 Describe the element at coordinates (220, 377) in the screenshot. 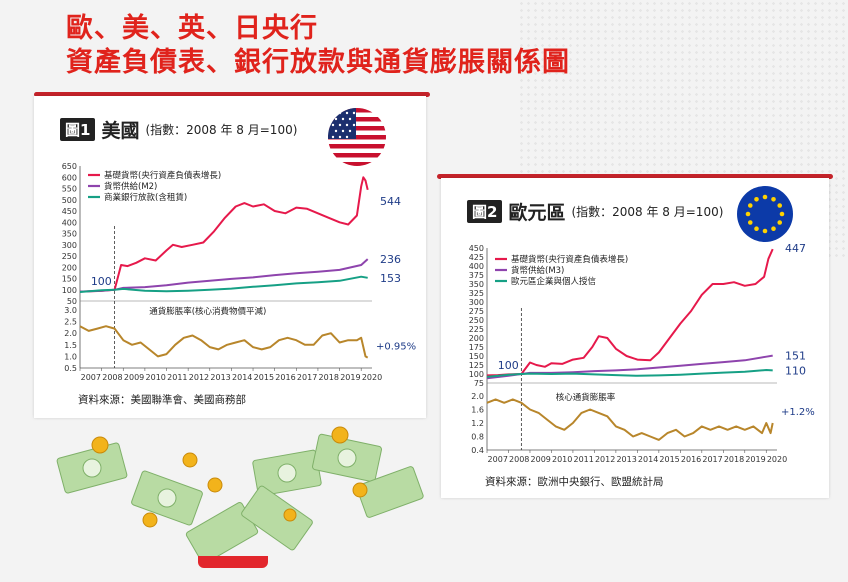

I see `x-tick-label: 2013` at that location.